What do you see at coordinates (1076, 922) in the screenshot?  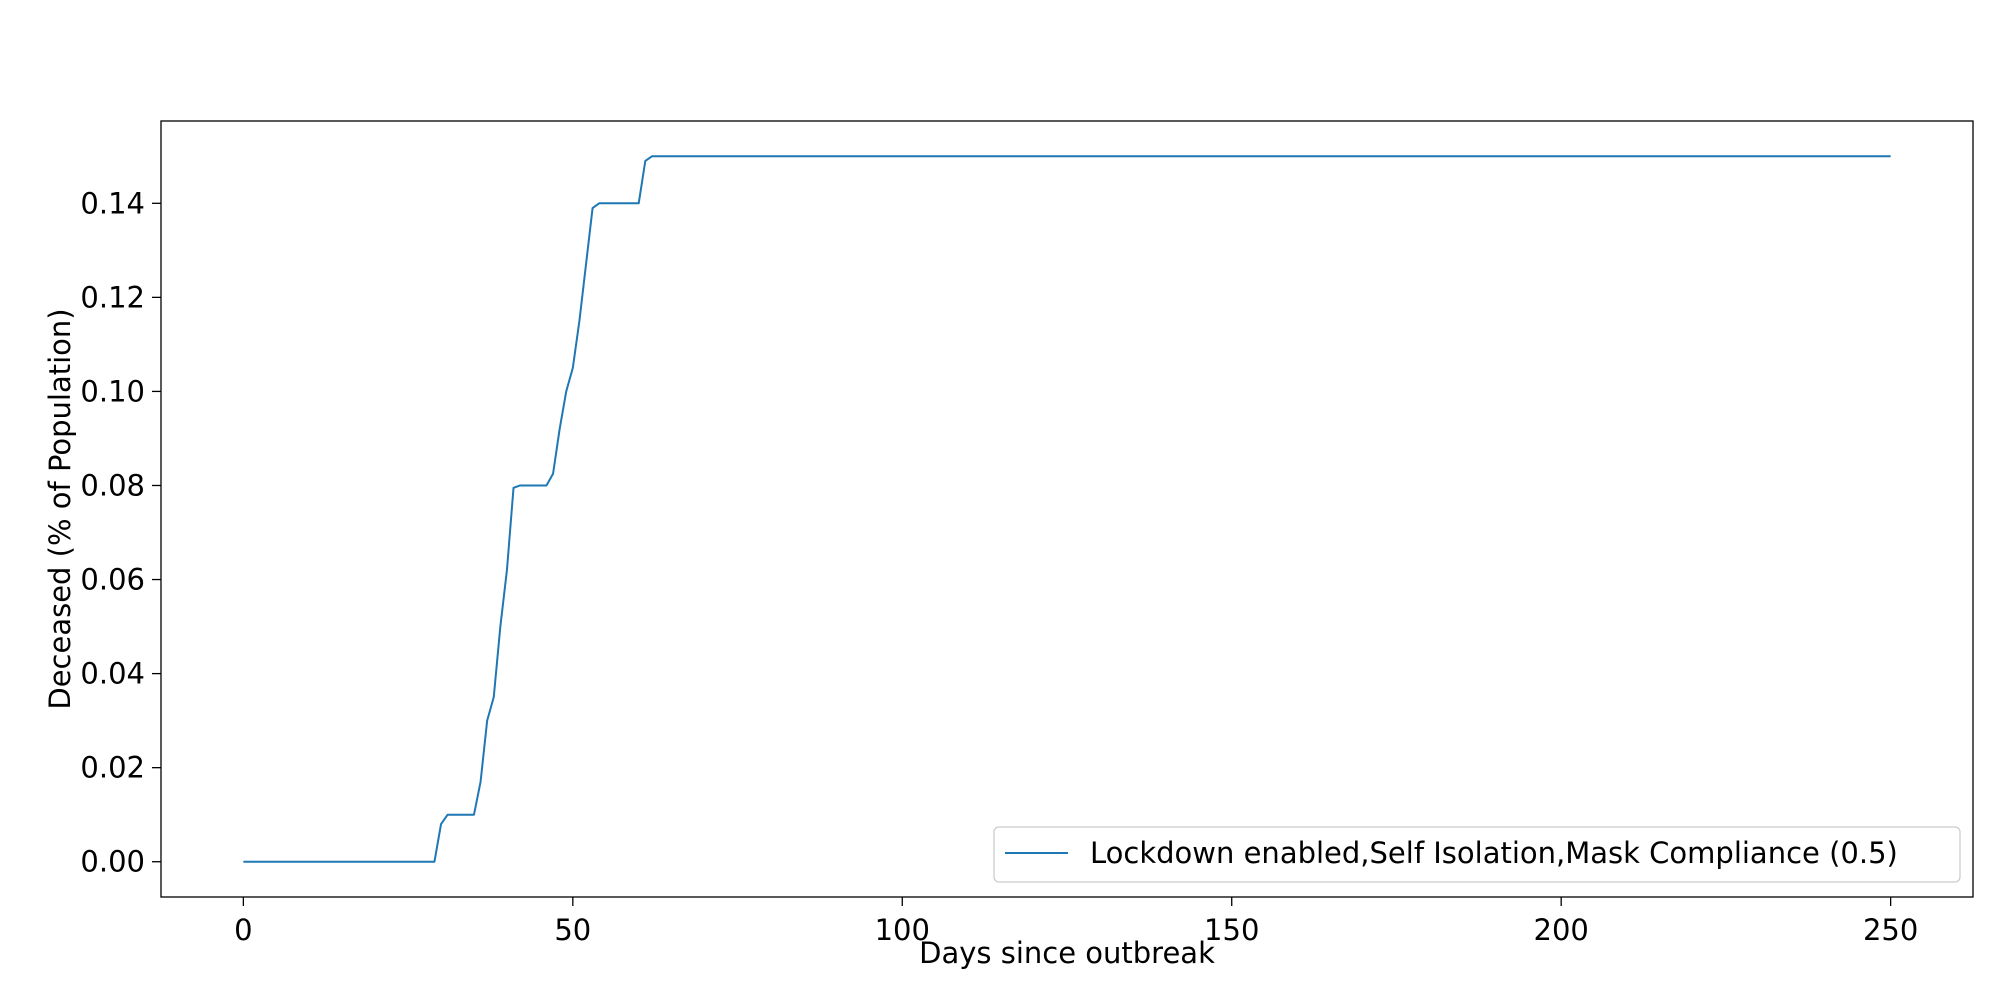 I see `x-axis-ticks: 0 50 100 150 200 250` at bounding box center [1076, 922].